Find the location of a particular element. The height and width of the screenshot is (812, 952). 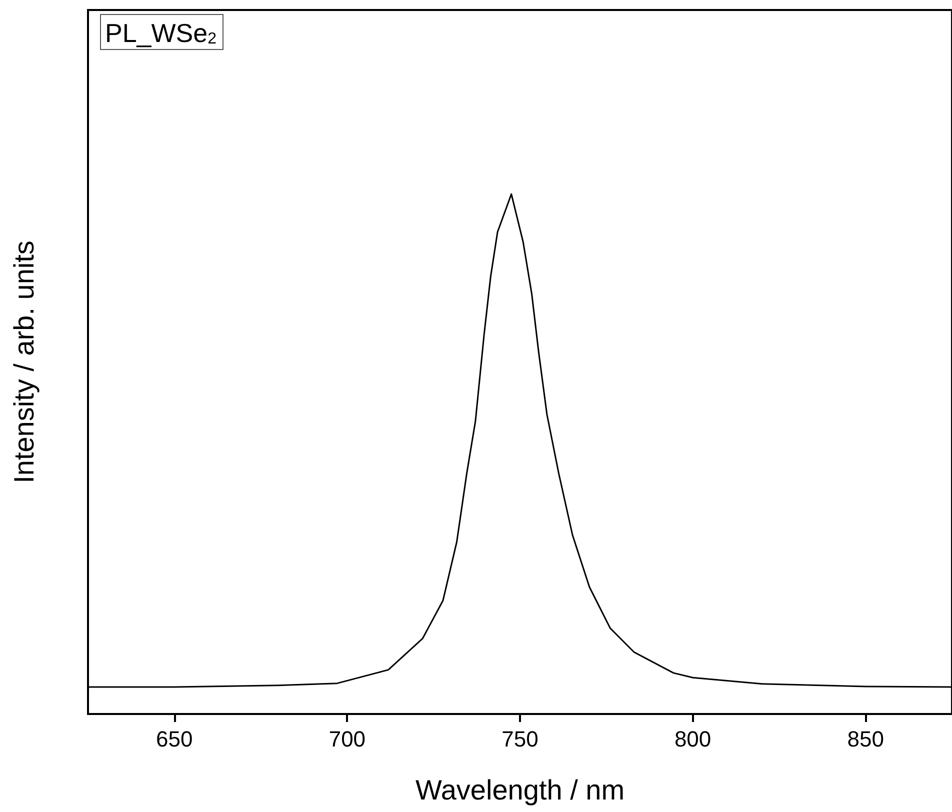

x-axis-title: Wavelength / nm is located at coordinates (520, 790).